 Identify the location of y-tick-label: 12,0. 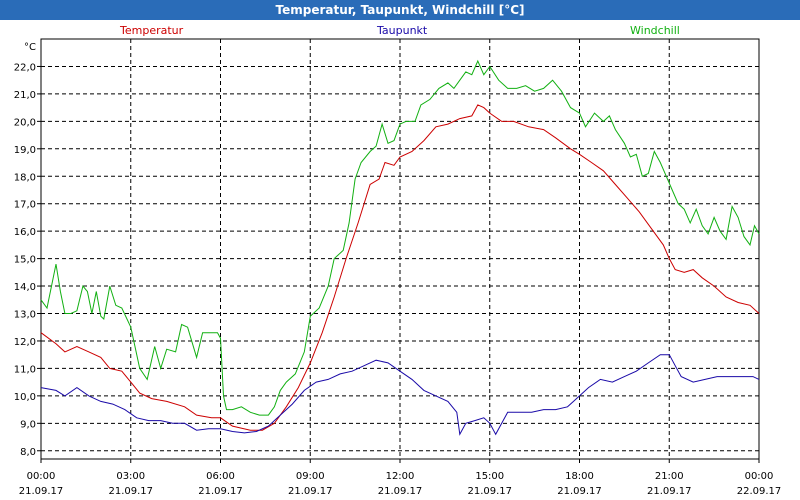
(25, 342).